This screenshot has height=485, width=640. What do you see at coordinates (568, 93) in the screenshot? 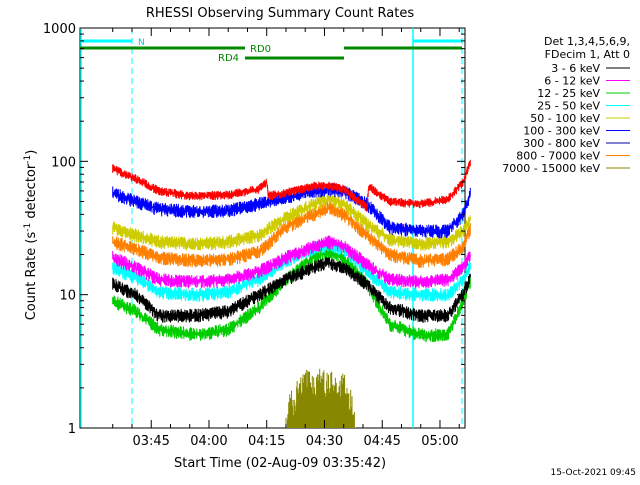
I see `legend-entry-label: 12 - 25 keV` at bounding box center [568, 93].